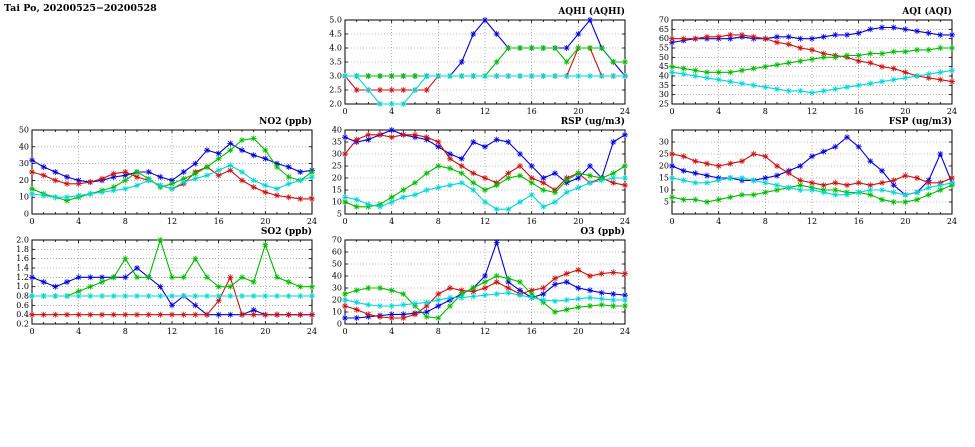 This screenshot has height=447, width=975. Describe the element at coordinates (78, 331) in the screenshot. I see `so2-xtick-label: 4` at that location.